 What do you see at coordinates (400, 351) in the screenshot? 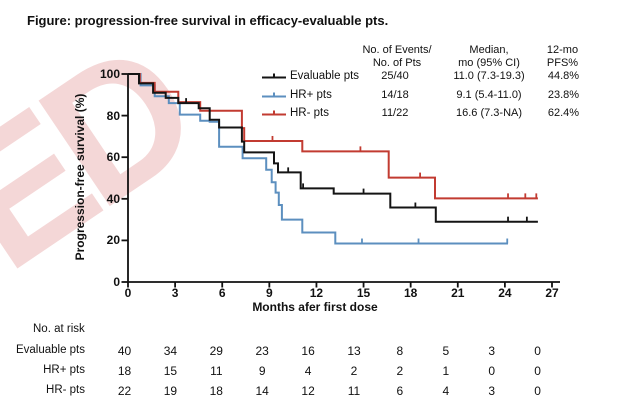
I see `risk-value: 8` at bounding box center [400, 351].